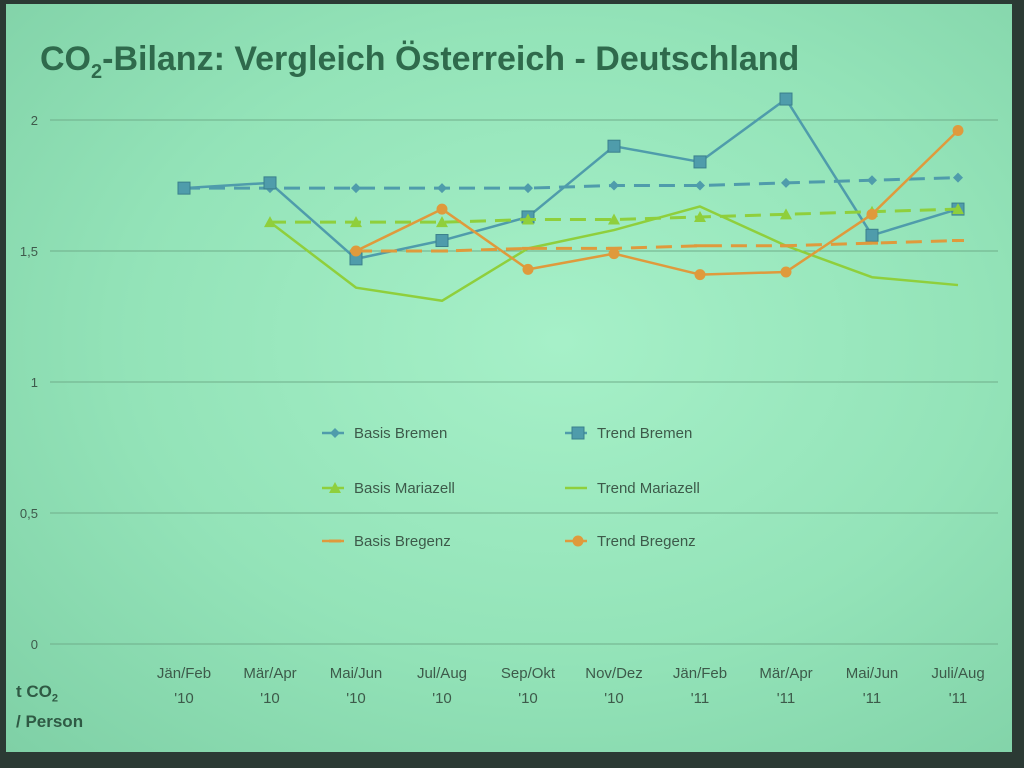  Describe the element at coordinates (404, 488) in the screenshot. I see `legend-label-basis-mariazell: Basis Mariazell` at that location.